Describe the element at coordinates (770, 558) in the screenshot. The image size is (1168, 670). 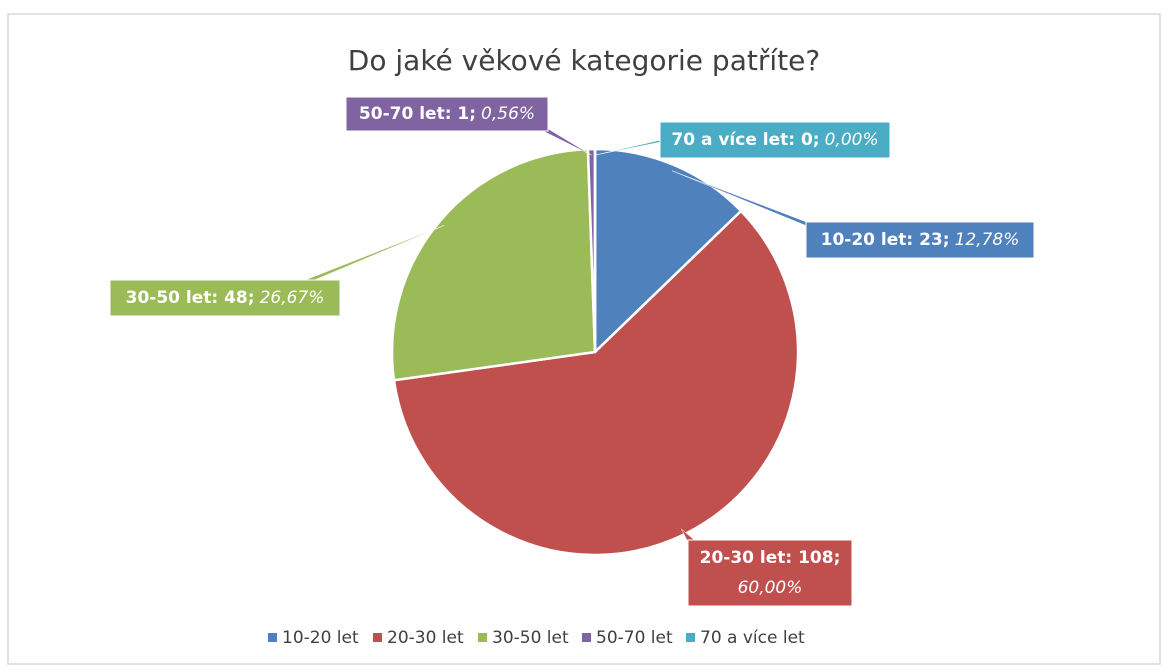
I see `data-label-value: 20-30 let: 108;` at that location.